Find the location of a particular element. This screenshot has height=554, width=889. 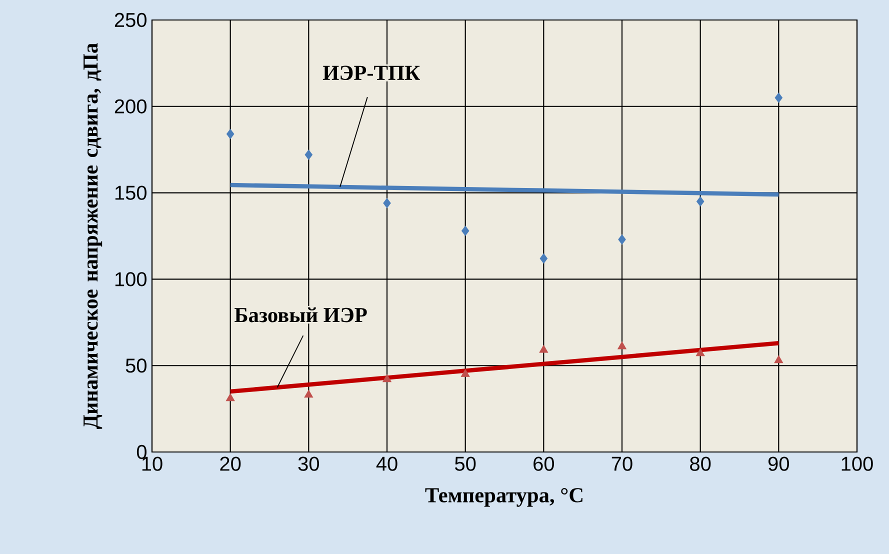

x-tick-label: 50 is located at coordinates (465, 463).